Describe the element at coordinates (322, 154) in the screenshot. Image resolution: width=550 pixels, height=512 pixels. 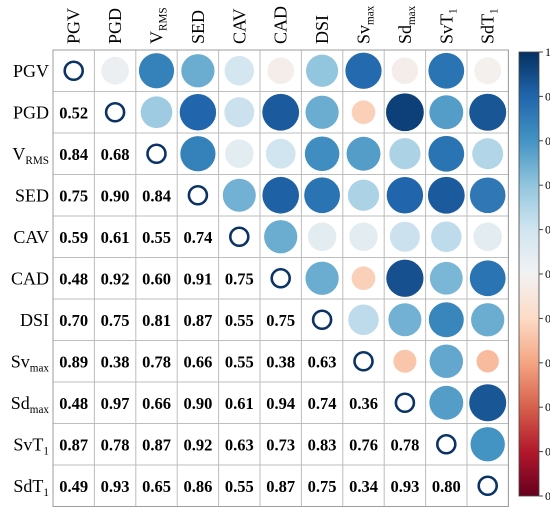
I see `corr-circle-vrms-dsi` at that location.